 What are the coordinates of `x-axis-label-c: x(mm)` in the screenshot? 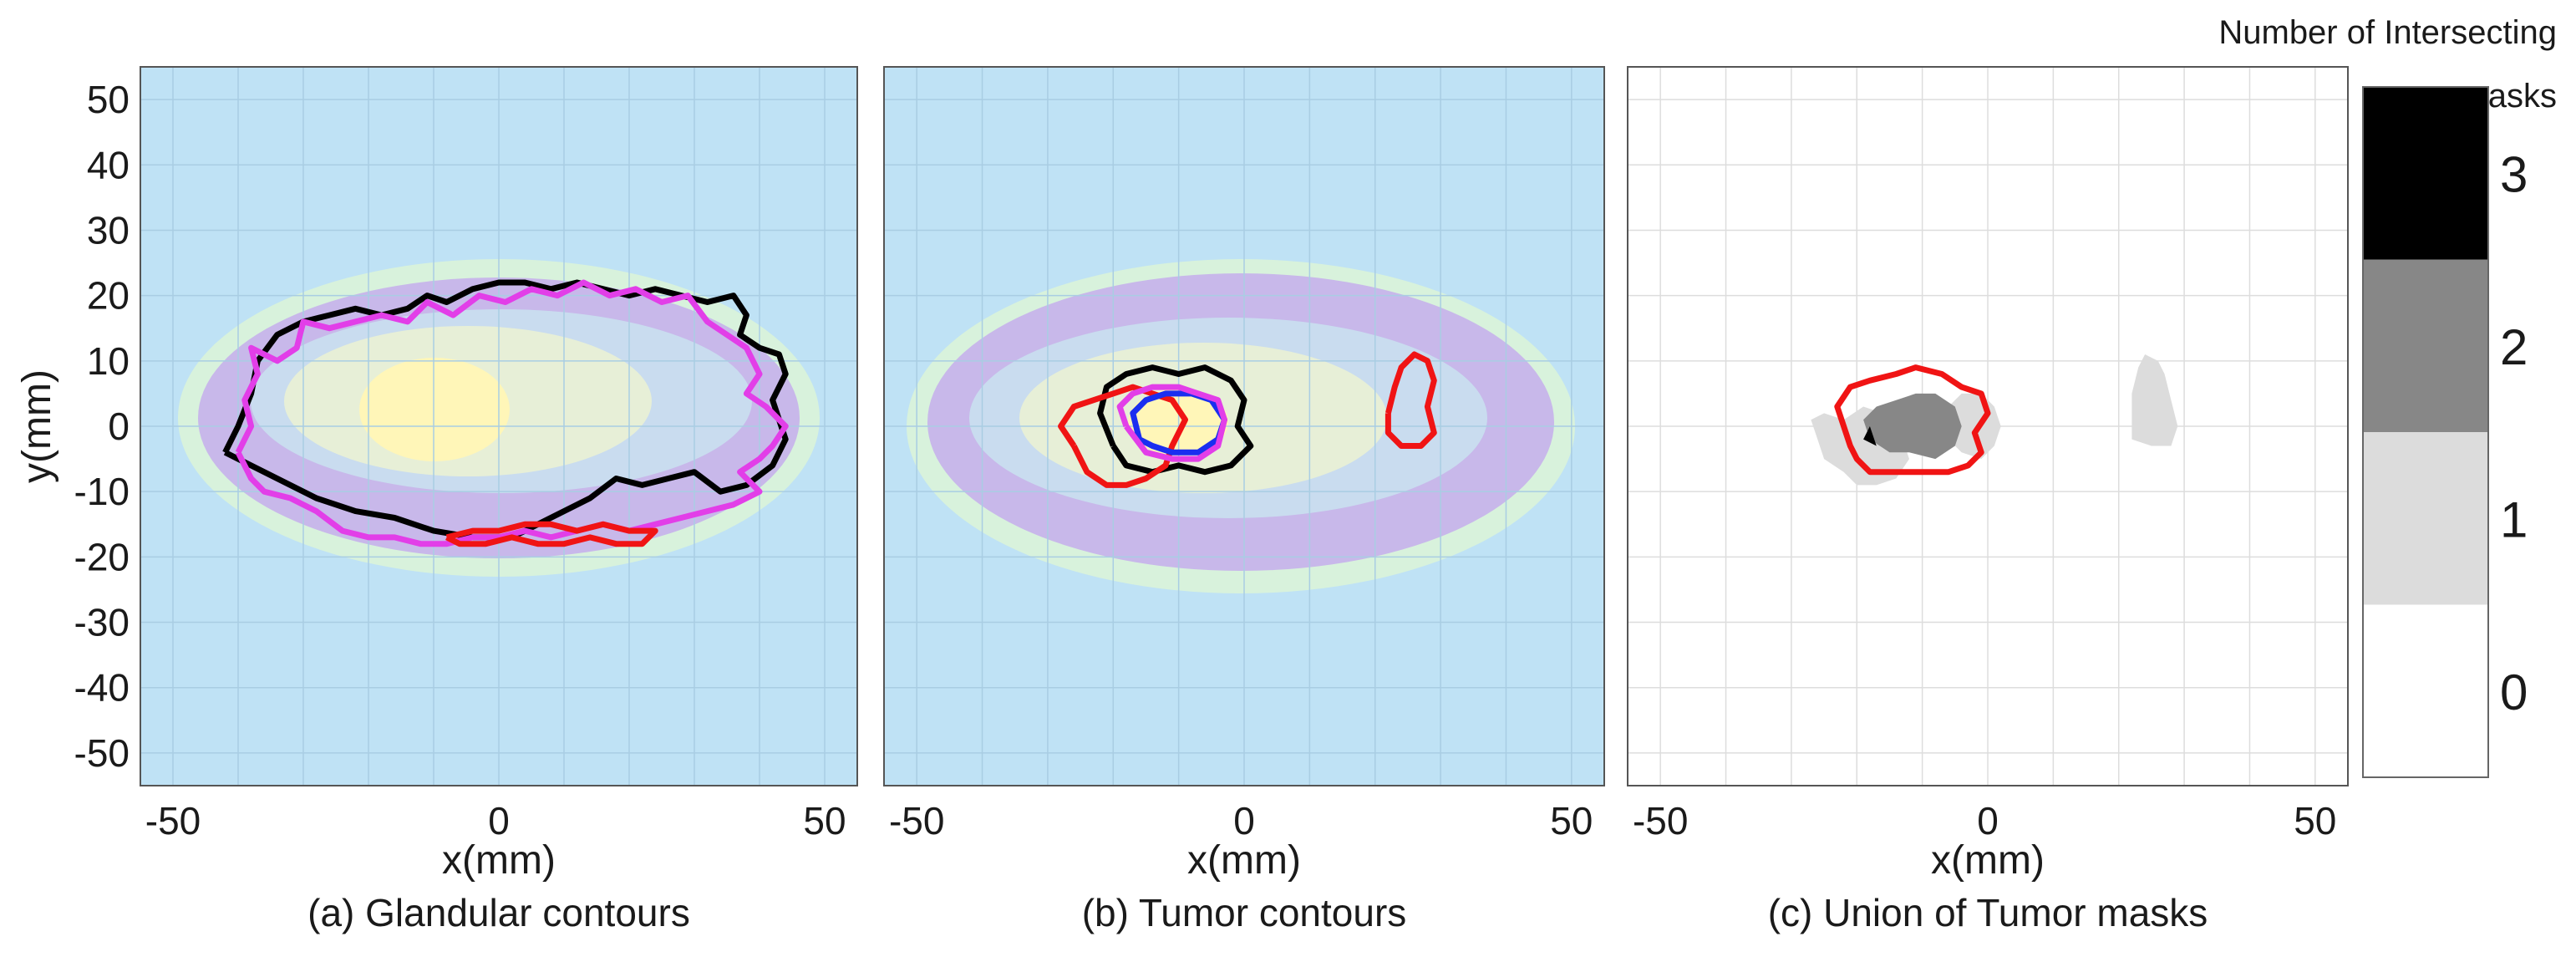 It's located at (1988, 860).